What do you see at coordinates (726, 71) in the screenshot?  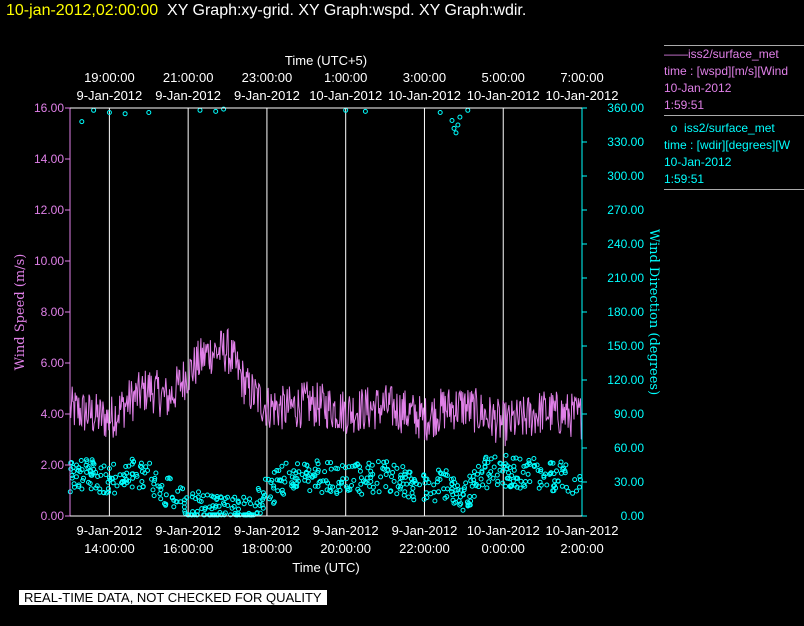 I see `legend-wspd-line2: time : [wspd][m/s][Wind` at bounding box center [726, 71].